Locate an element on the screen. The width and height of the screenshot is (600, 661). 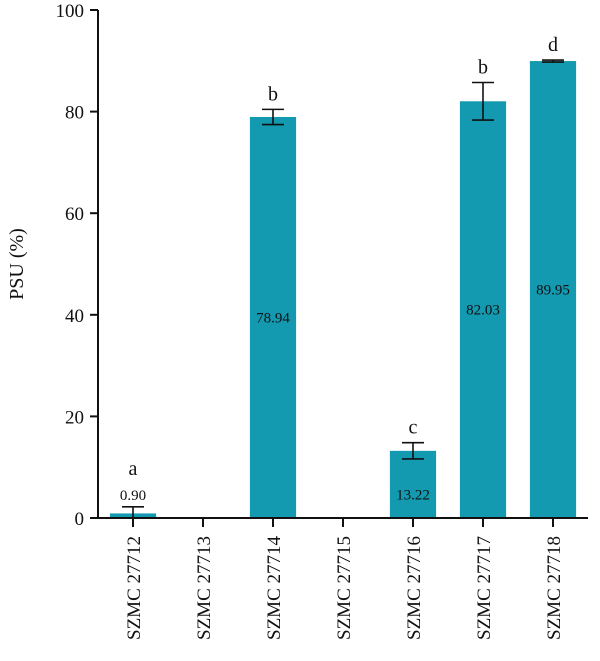
x-tick-label: SZMC 27716 is located at coordinates (414, 588).